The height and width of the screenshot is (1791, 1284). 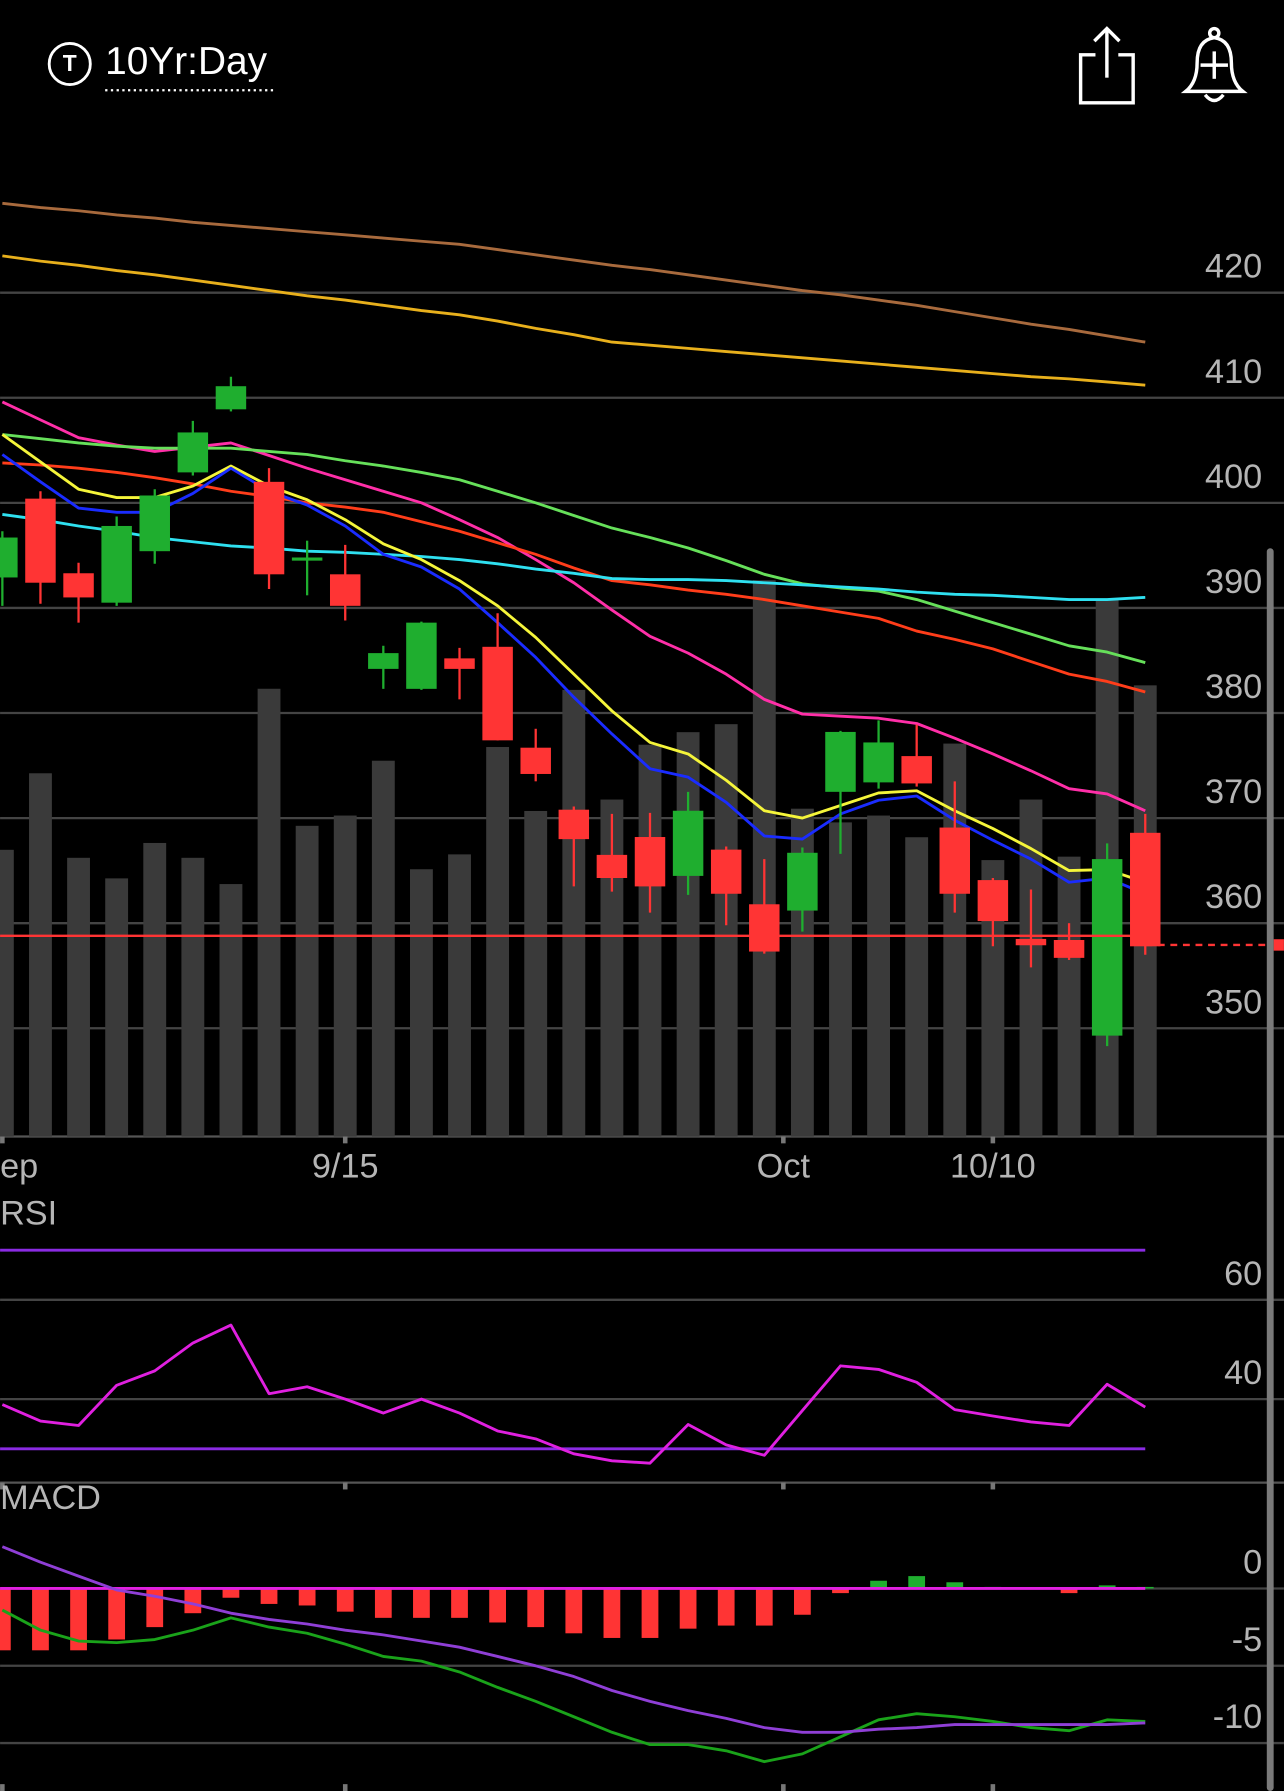 What do you see at coordinates (993, 1167) in the screenshot?
I see `x-tick-label: 10/10` at bounding box center [993, 1167].